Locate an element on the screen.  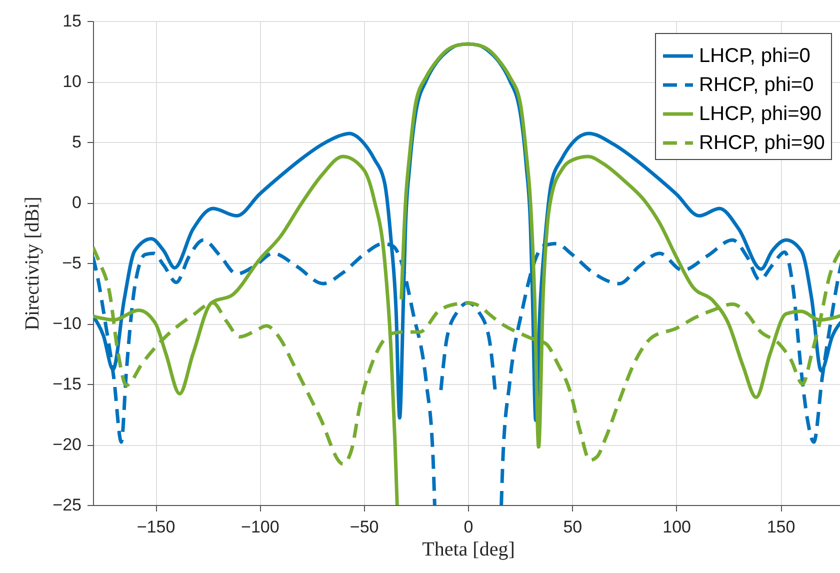
y-tick-label: 0 is located at coordinates (77, 202).